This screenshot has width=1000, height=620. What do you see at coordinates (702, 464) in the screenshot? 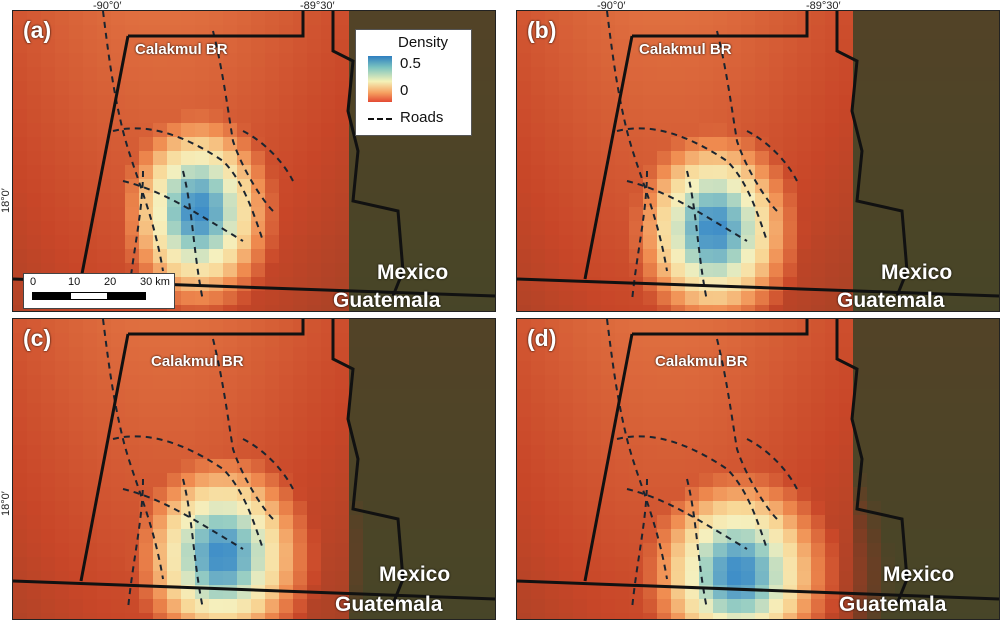
I see `roads-layer-d` at bounding box center [702, 464].